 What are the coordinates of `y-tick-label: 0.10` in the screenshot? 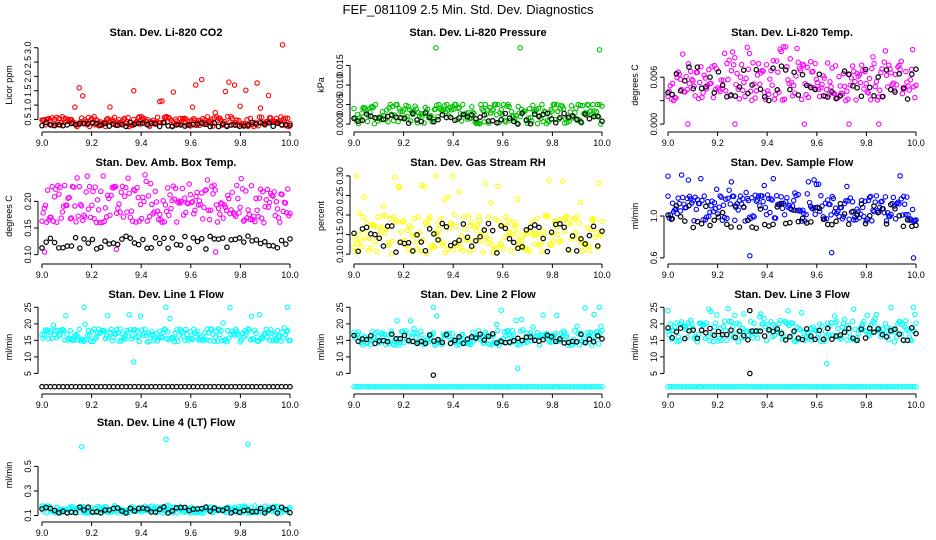 It's located at (340, 254).